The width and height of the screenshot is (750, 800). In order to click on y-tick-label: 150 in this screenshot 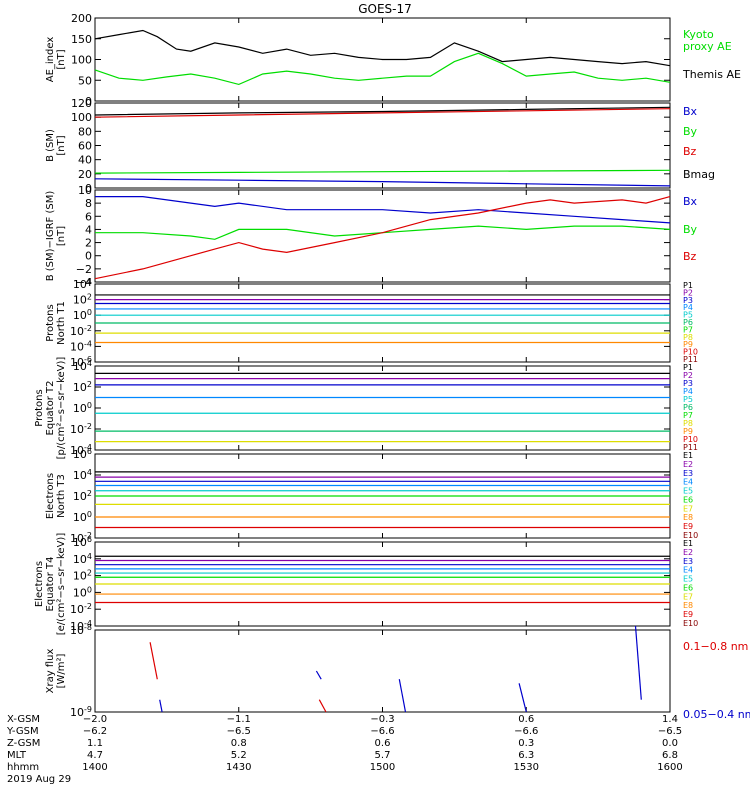, I will do `click(81, 39)`.